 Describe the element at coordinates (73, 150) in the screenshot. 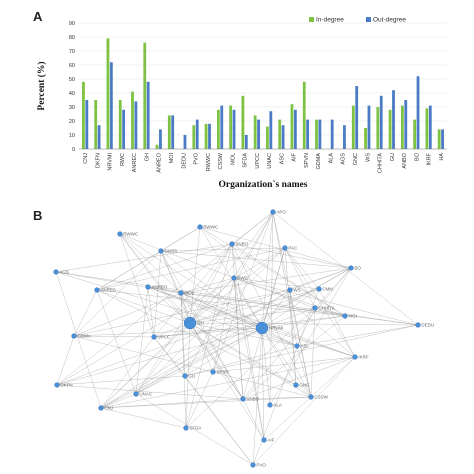

I see `y-tick-label: 0` at that location.